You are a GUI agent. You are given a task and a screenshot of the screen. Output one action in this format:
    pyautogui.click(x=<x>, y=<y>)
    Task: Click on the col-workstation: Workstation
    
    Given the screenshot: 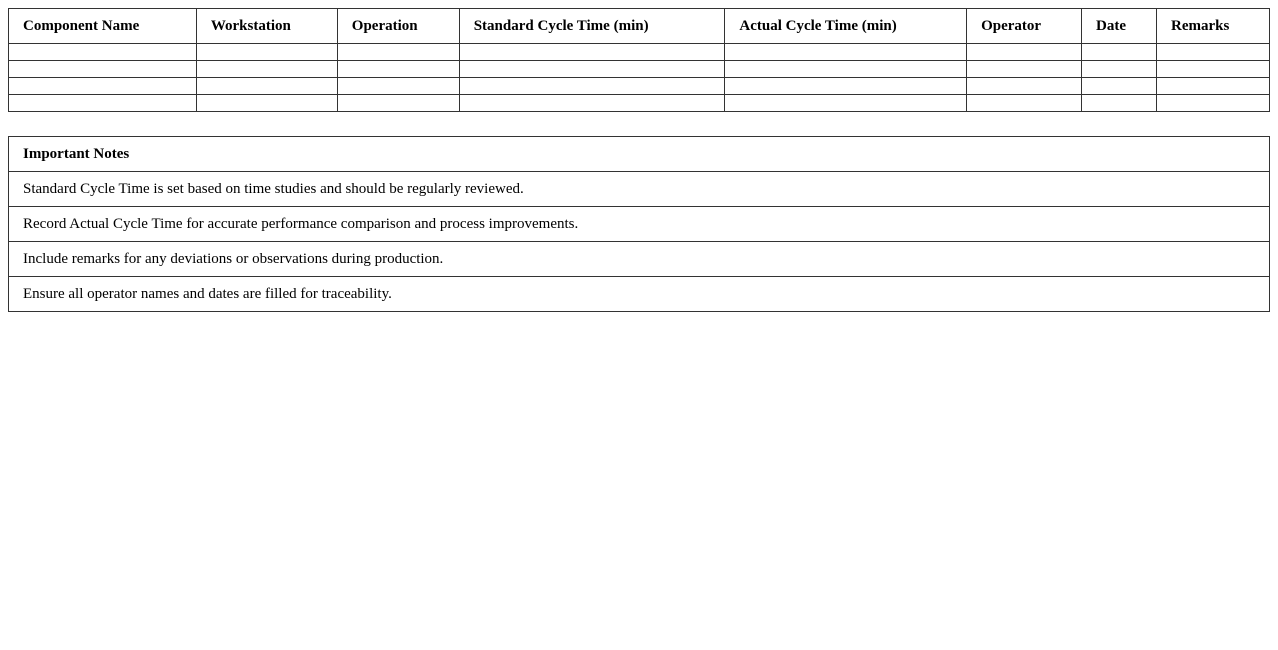 What is the action you would take?
    pyautogui.click(x=266, y=26)
    